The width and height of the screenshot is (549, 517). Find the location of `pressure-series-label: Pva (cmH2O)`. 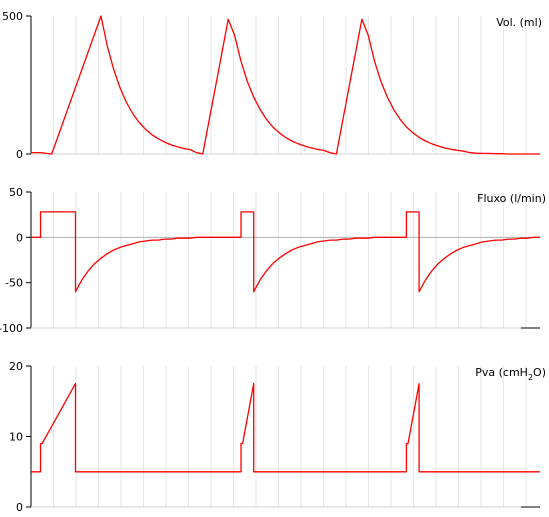

pressure-series-label: Pva (cmH2O) is located at coordinates (510, 374).